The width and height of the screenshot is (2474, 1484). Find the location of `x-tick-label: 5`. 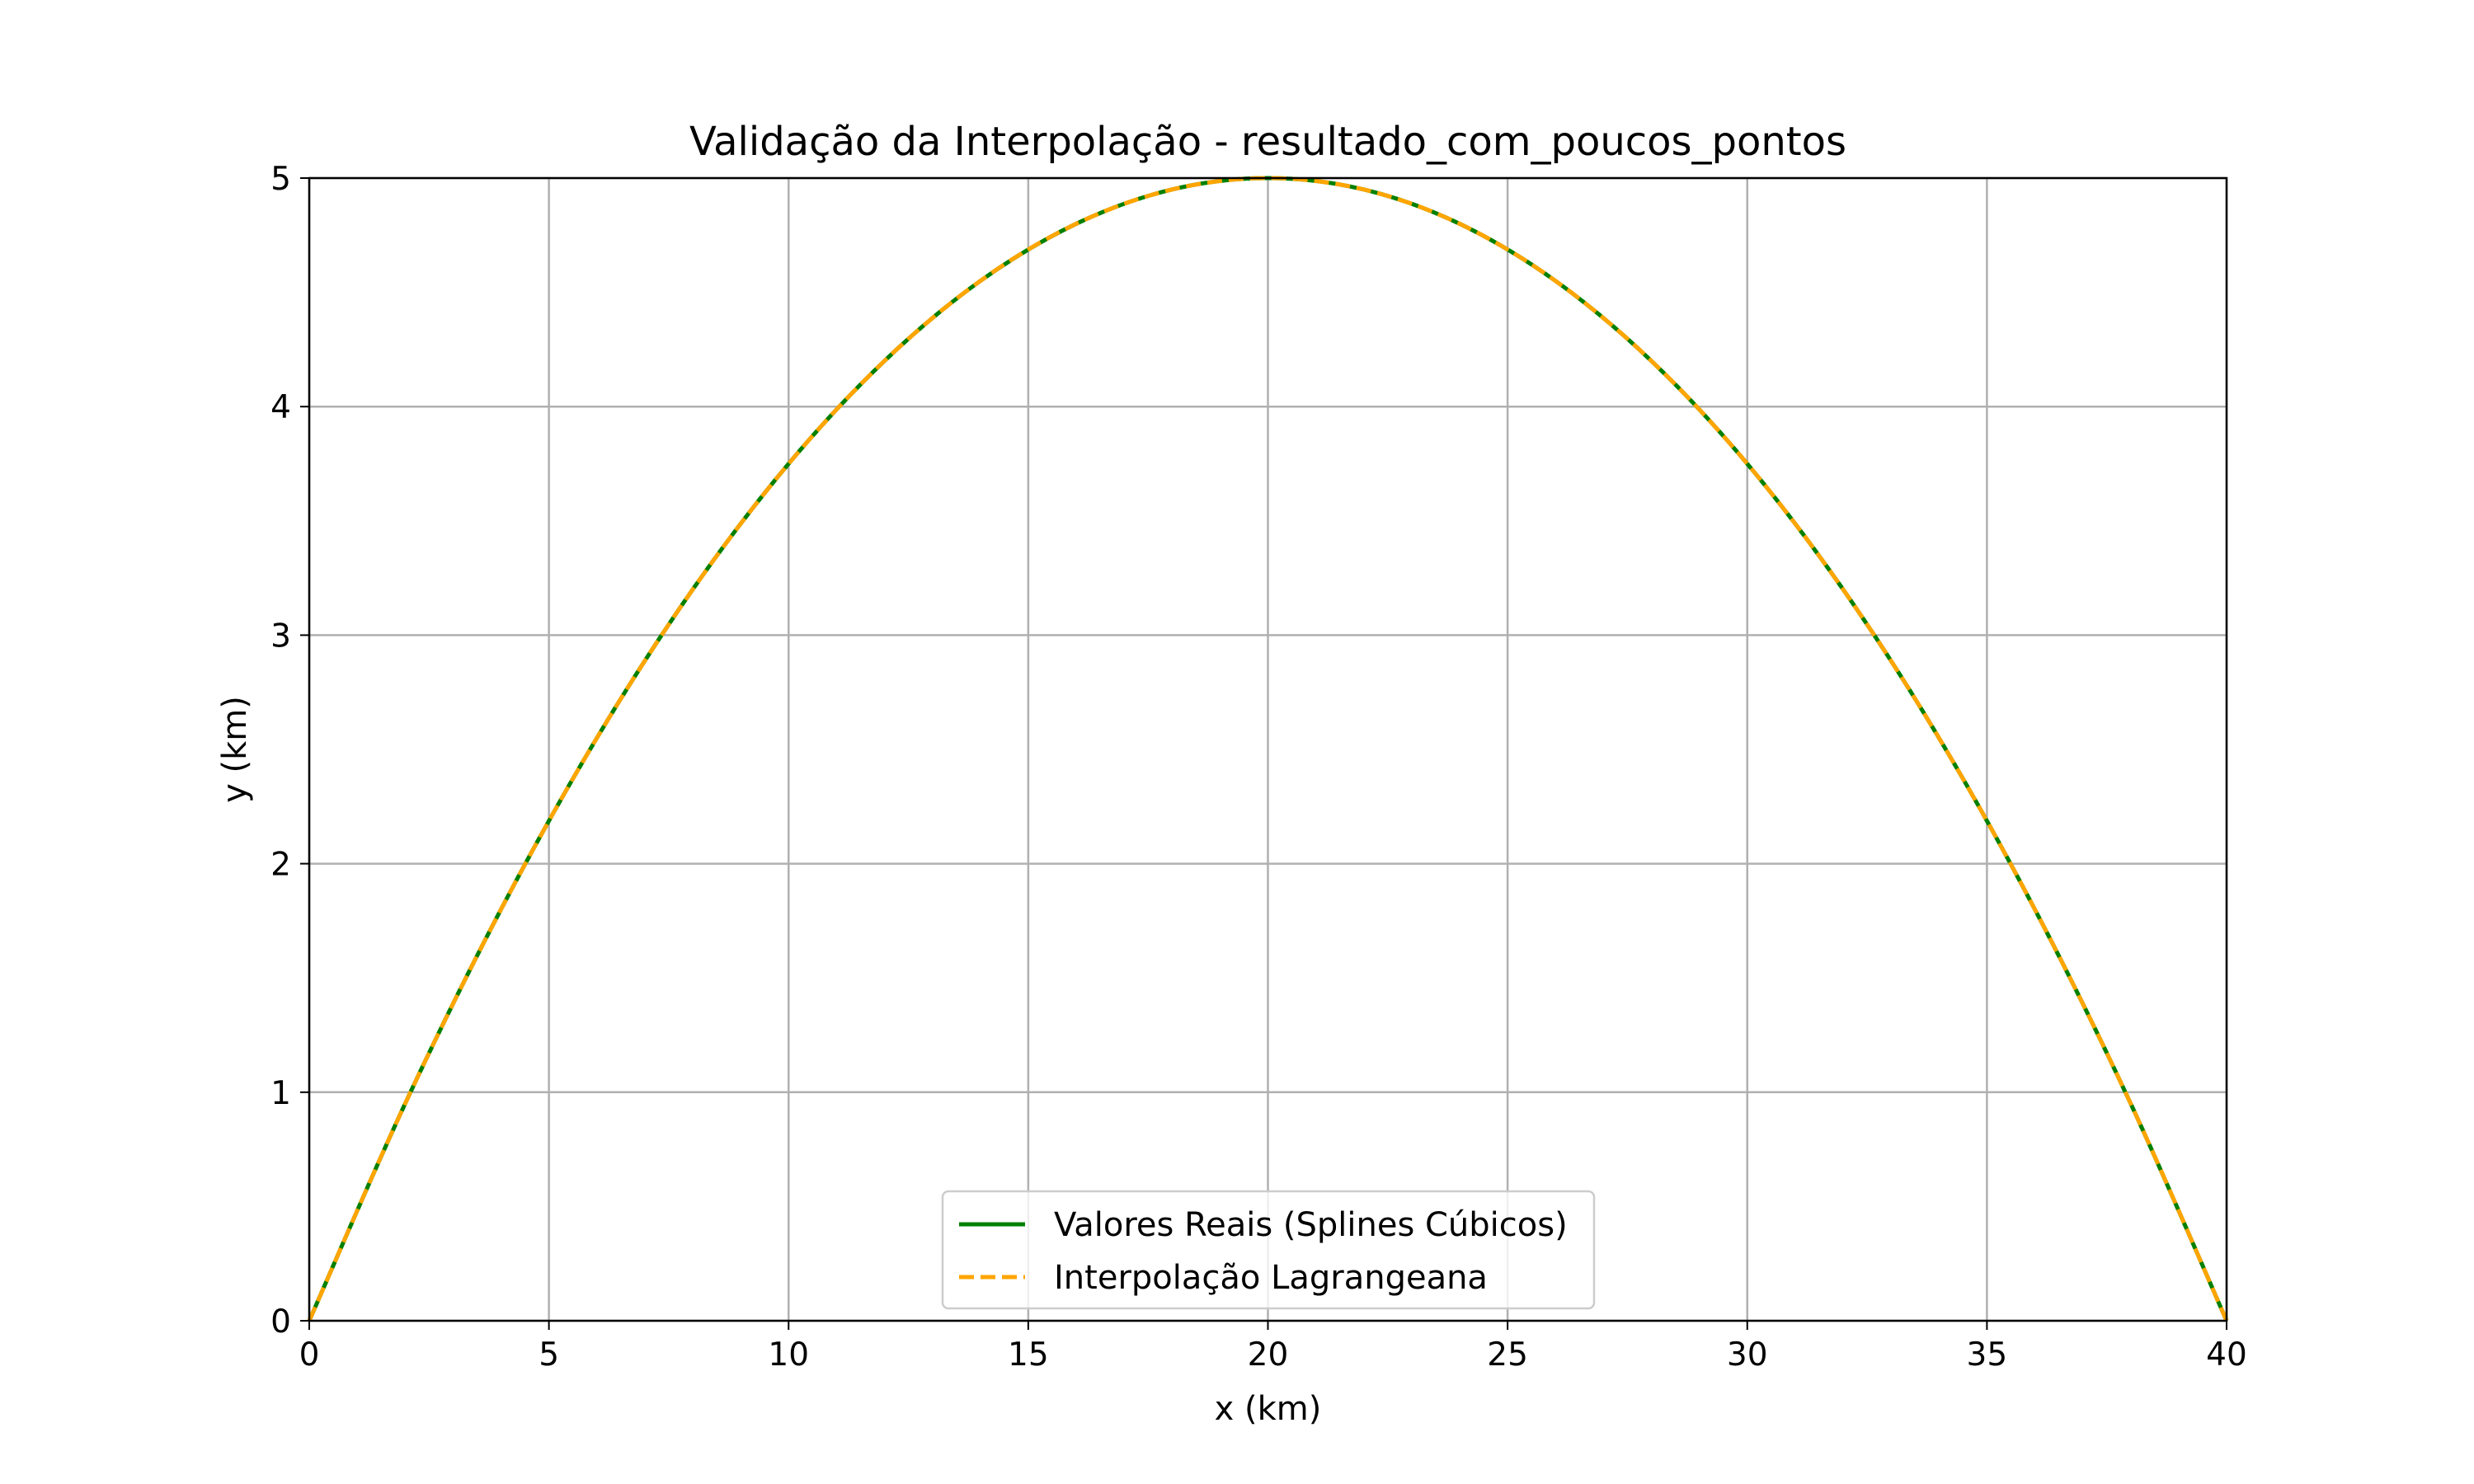

x-tick-label: 5 is located at coordinates (549, 1355).